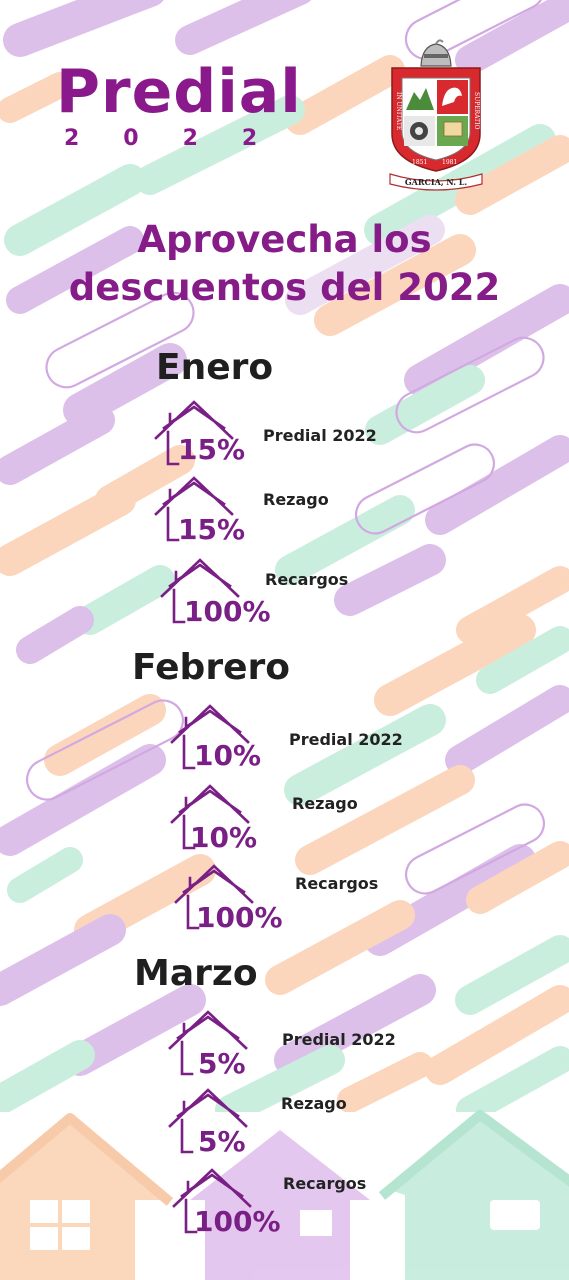 The image size is (569, 1280). Describe the element at coordinates (239, 917) in the screenshot. I see `febrero-recargos-percent: 100%` at that location.